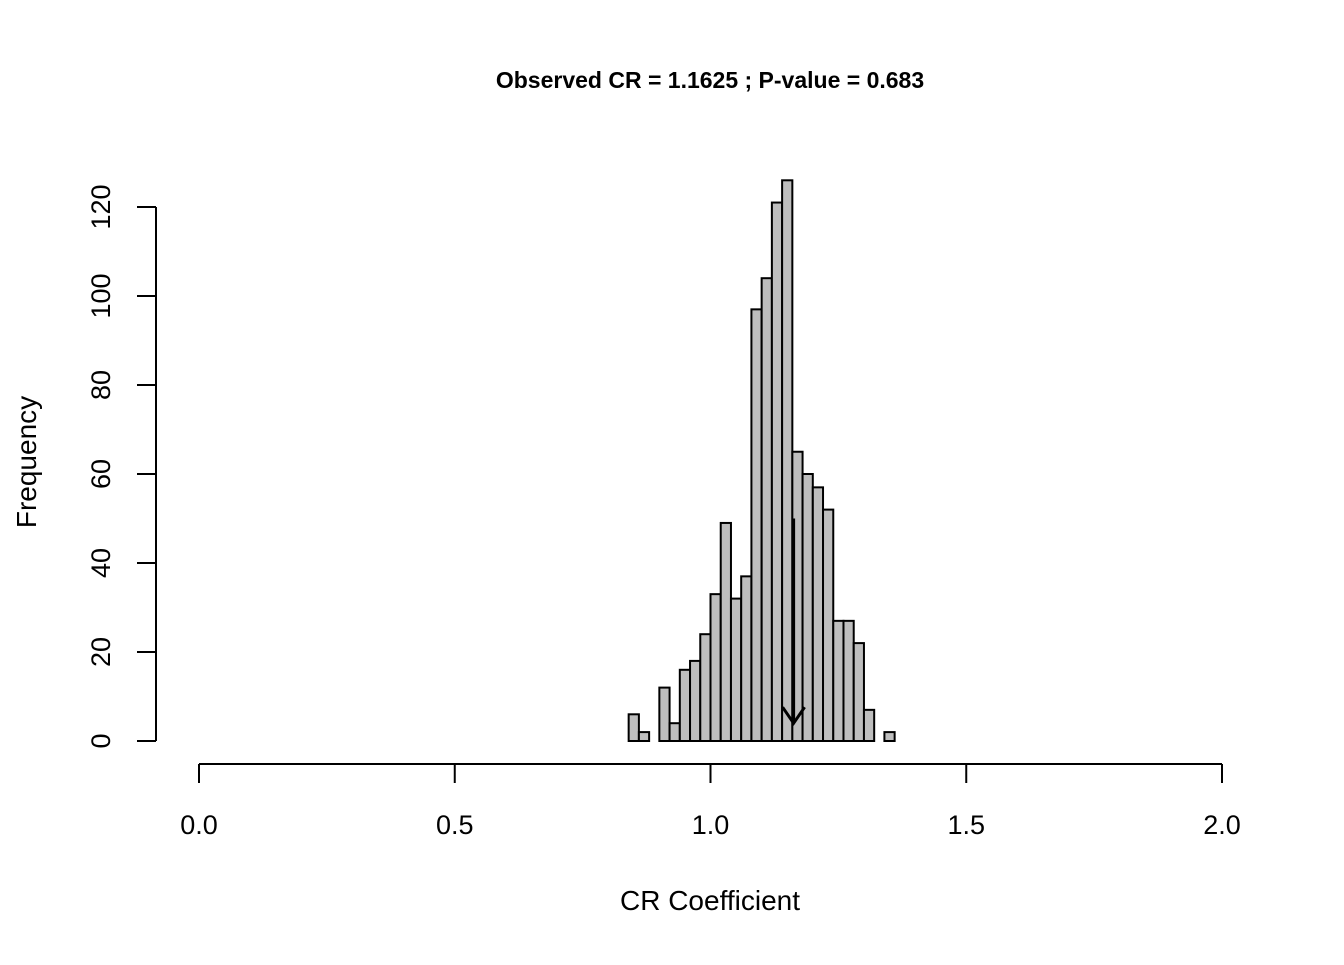 The height and width of the screenshot is (965, 1344). Describe the element at coordinates (710, 801) in the screenshot. I see `x-axis: 0.0 0.5 1.0 1.5 2.0` at that location.